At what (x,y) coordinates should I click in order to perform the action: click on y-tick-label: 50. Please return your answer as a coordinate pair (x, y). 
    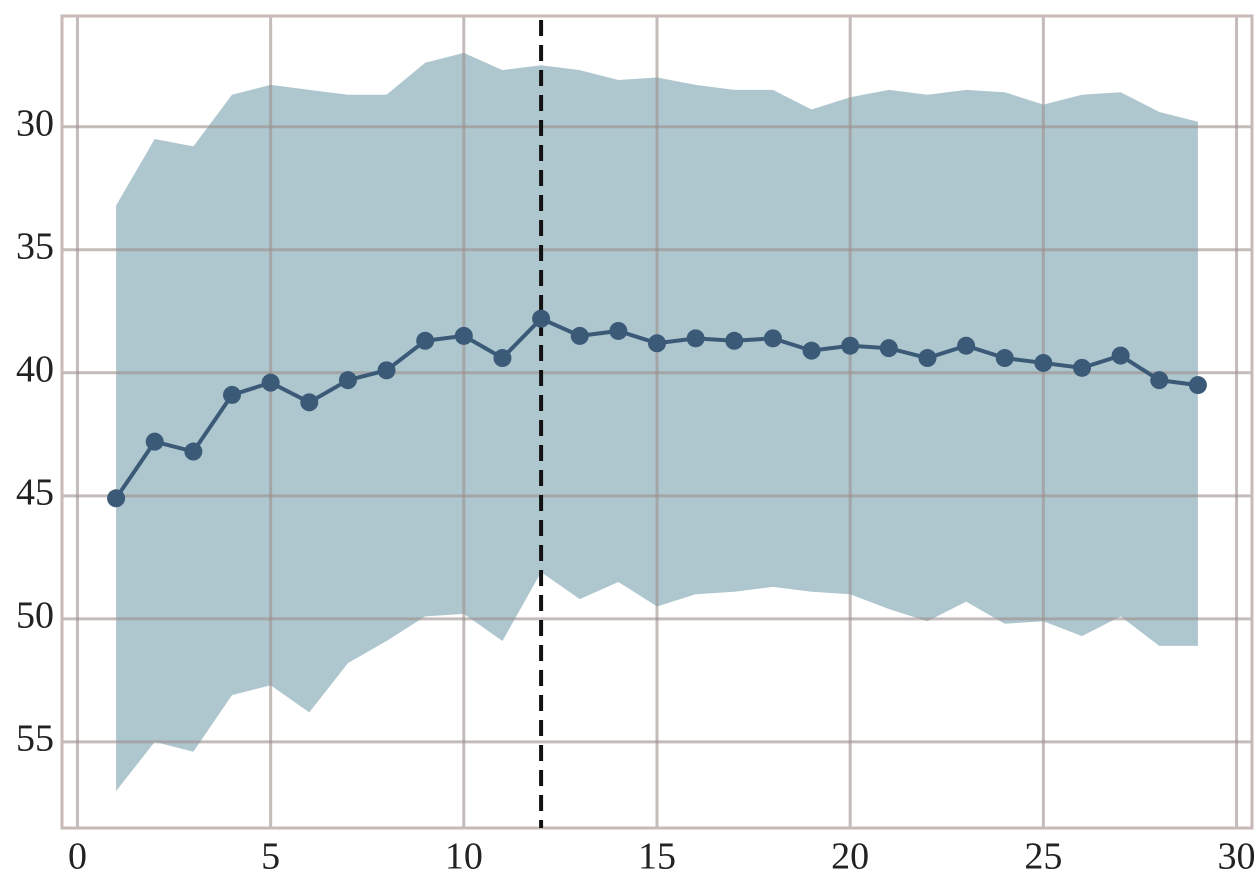
    Looking at the image, I should click on (35, 616).